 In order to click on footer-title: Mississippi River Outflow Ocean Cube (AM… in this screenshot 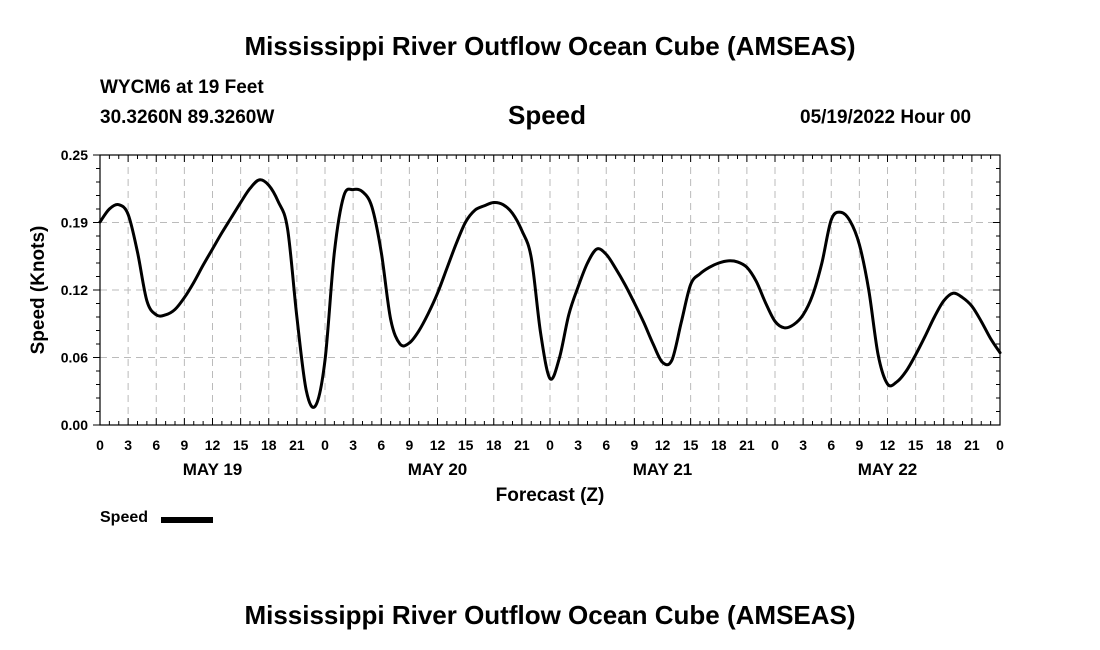, I will do `click(550, 615)`.